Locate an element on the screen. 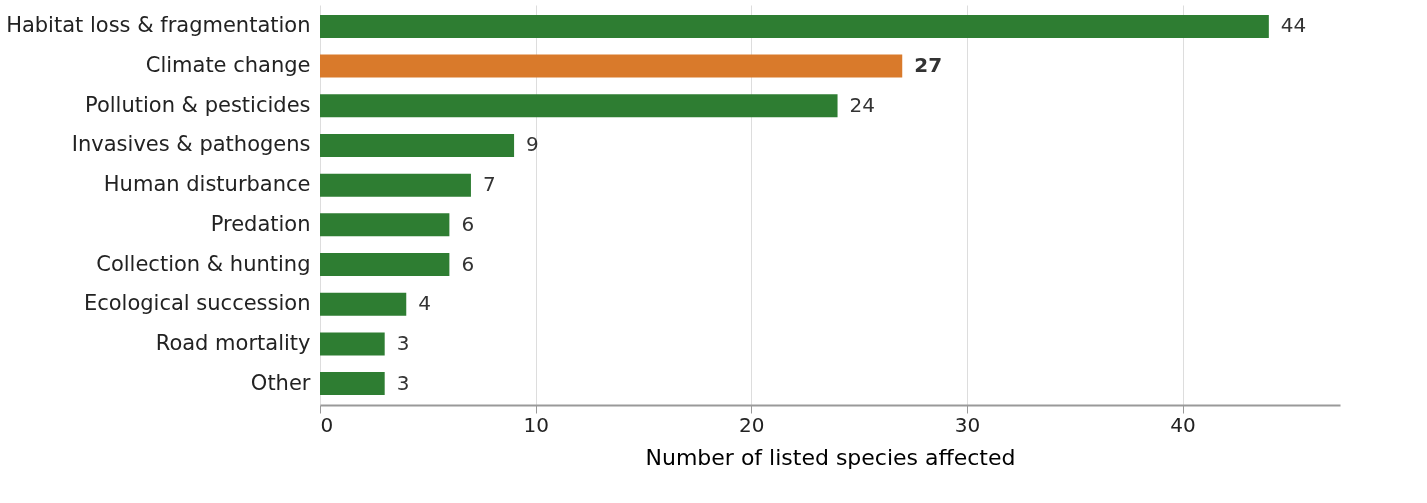  y-tick-label: Other is located at coordinates (280, 382).